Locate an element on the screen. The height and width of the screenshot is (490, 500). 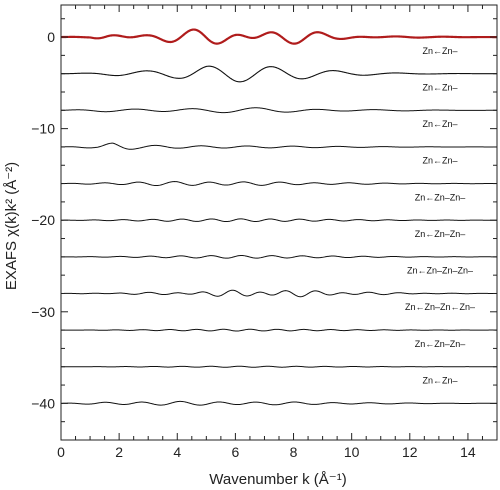
y-tick-label: −40 is located at coordinates (43, 403).